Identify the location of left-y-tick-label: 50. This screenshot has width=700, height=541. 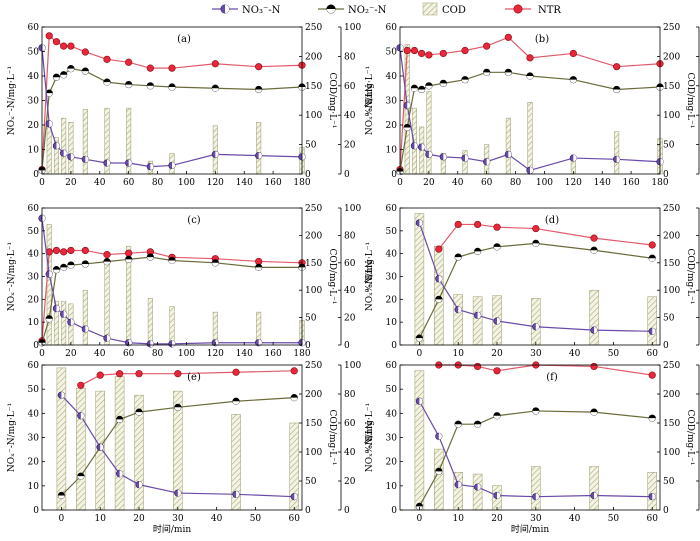
(392, 390).